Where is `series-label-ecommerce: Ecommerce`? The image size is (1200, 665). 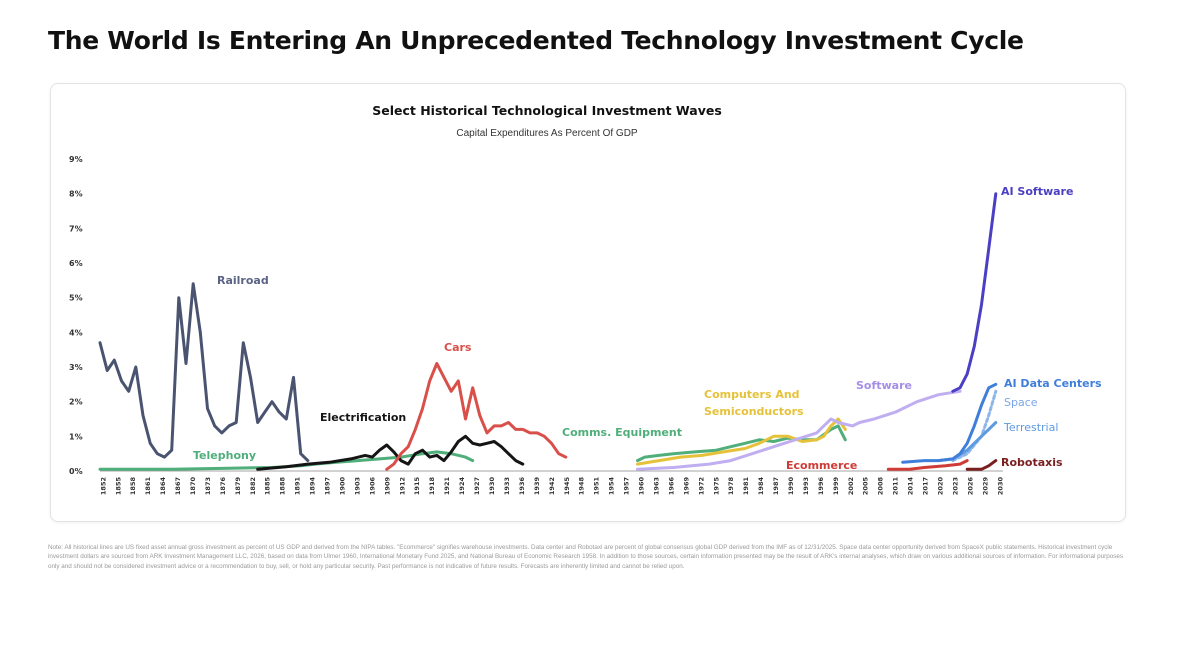
series-label-ecommerce: Ecommerce is located at coordinates (821, 465).